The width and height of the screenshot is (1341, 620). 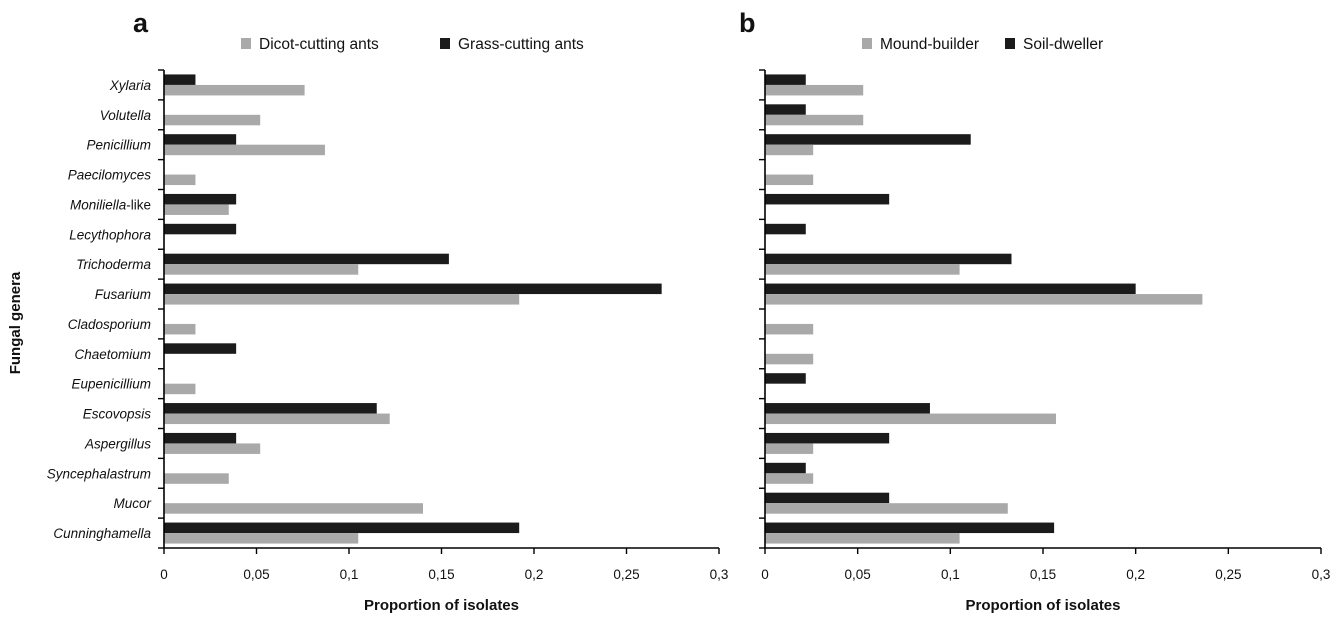 What do you see at coordinates (1063, 44) in the screenshot?
I see `legend-label-1: Soil-dweller` at bounding box center [1063, 44].